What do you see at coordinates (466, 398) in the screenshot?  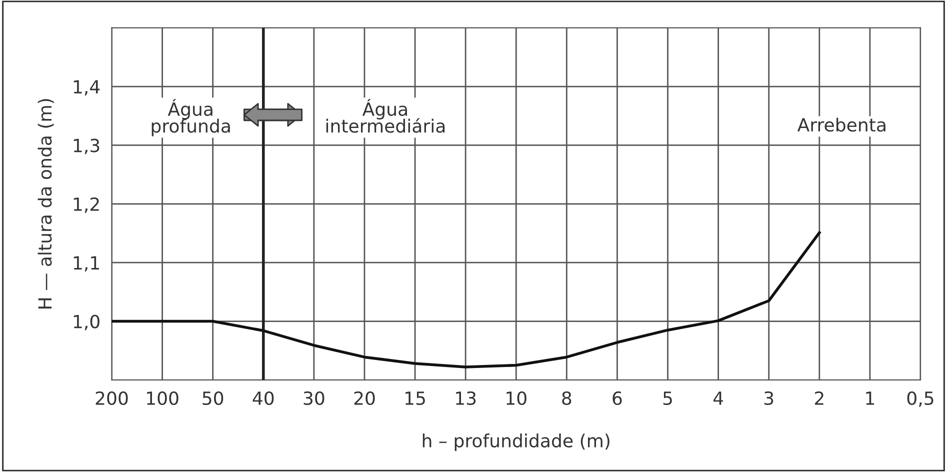 I see `x-tick-label: 13` at bounding box center [466, 398].